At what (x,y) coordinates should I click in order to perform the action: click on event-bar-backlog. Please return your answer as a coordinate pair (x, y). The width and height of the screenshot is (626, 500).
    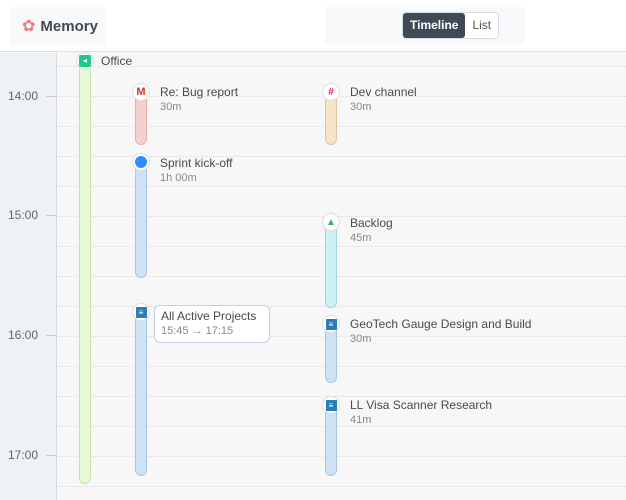
    Looking at the image, I should click on (331, 264).